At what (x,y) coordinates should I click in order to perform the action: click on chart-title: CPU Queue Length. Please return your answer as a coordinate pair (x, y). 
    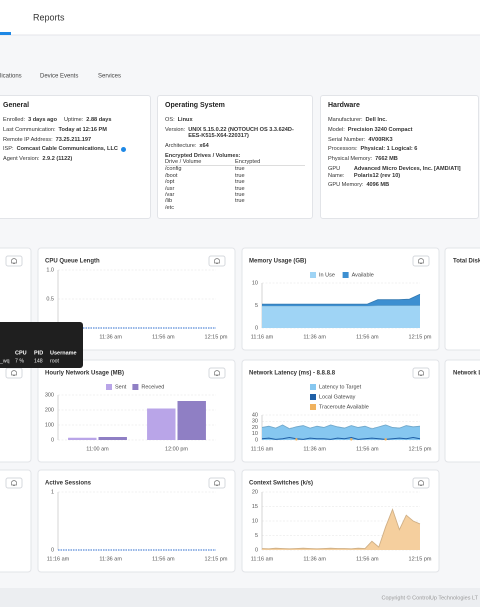
    Looking at the image, I should click on (72, 262).